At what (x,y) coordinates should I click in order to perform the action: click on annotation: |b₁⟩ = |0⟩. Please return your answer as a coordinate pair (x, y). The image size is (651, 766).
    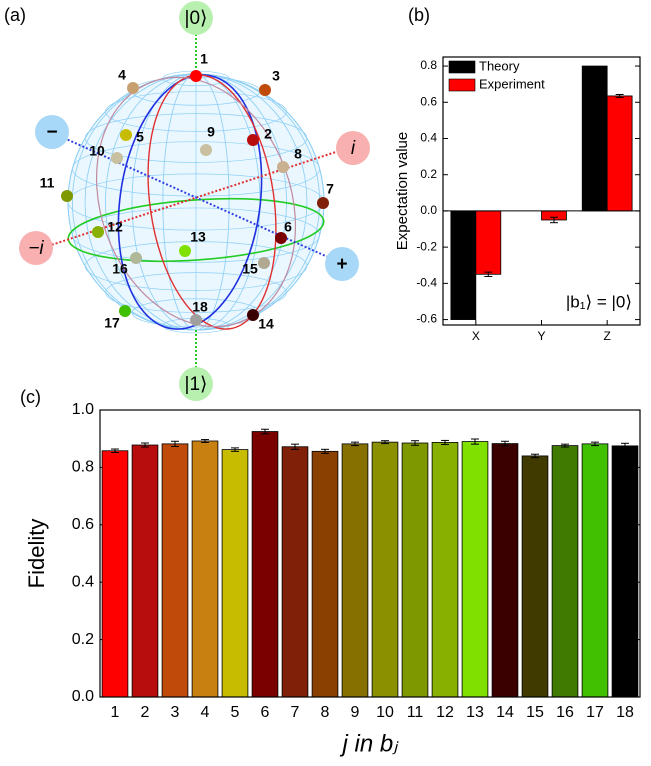
    Looking at the image, I should click on (599, 301).